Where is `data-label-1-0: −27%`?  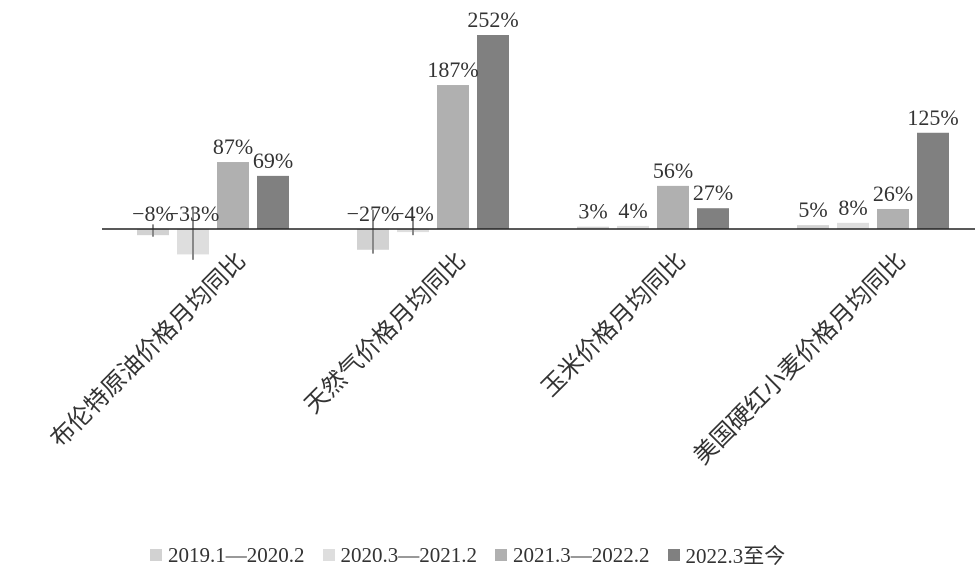 data-label-1-0: −27% is located at coordinates (373, 213).